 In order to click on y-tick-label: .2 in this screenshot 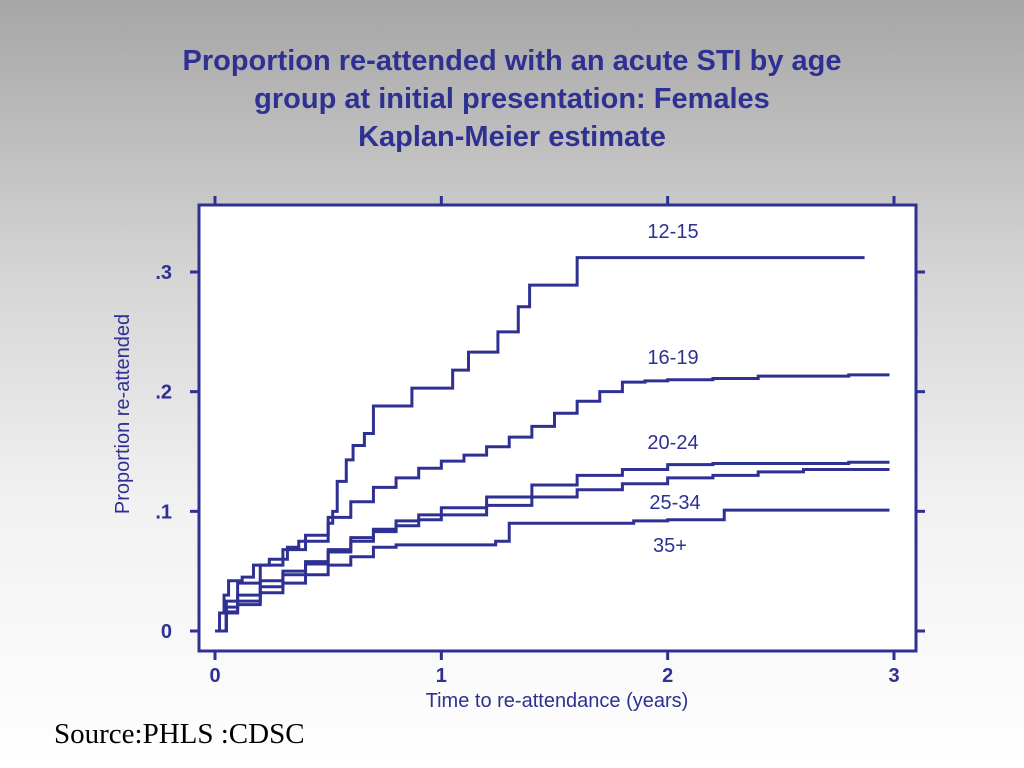, I will do `click(163, 393)`.